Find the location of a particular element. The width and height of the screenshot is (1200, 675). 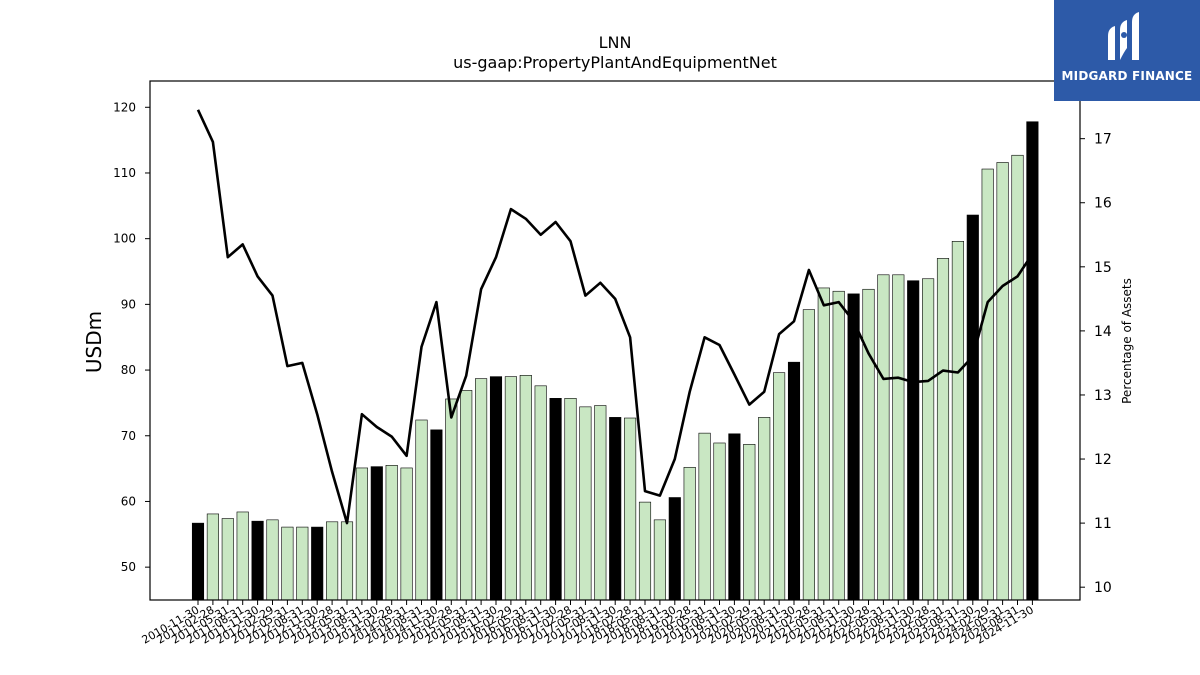

y2-tick-label-17: 17 is located at coordinates (1103, 140).